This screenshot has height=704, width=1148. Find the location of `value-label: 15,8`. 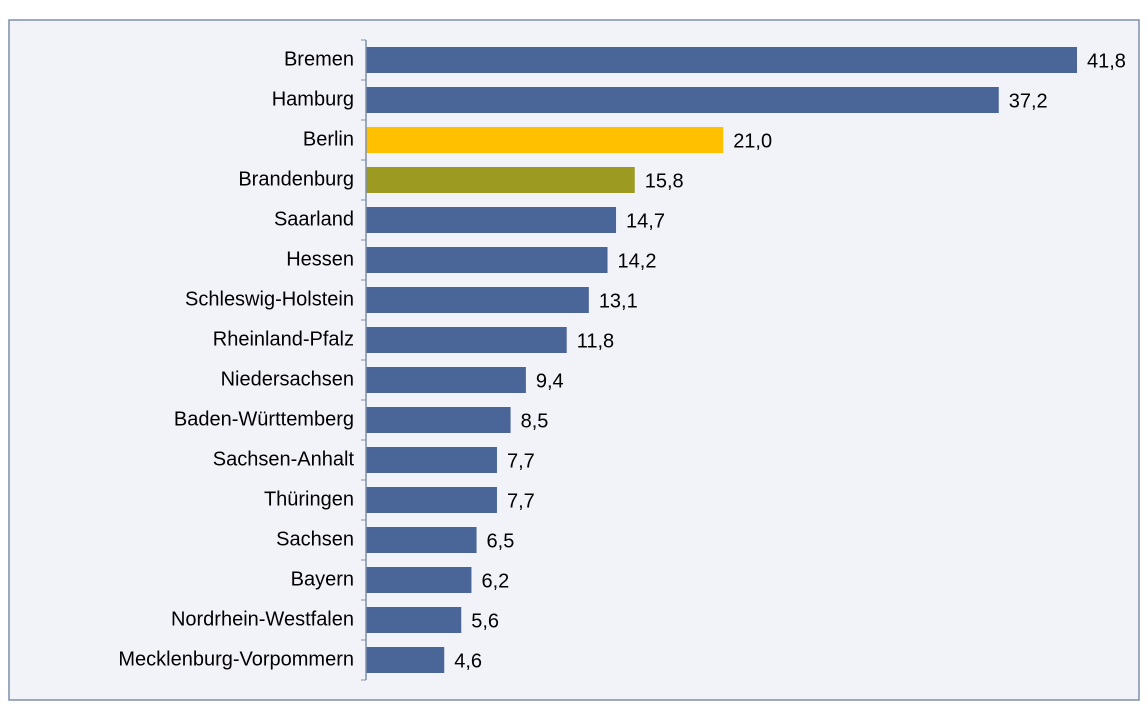

value-label: 15,8 is located at coordinates (664, 181).